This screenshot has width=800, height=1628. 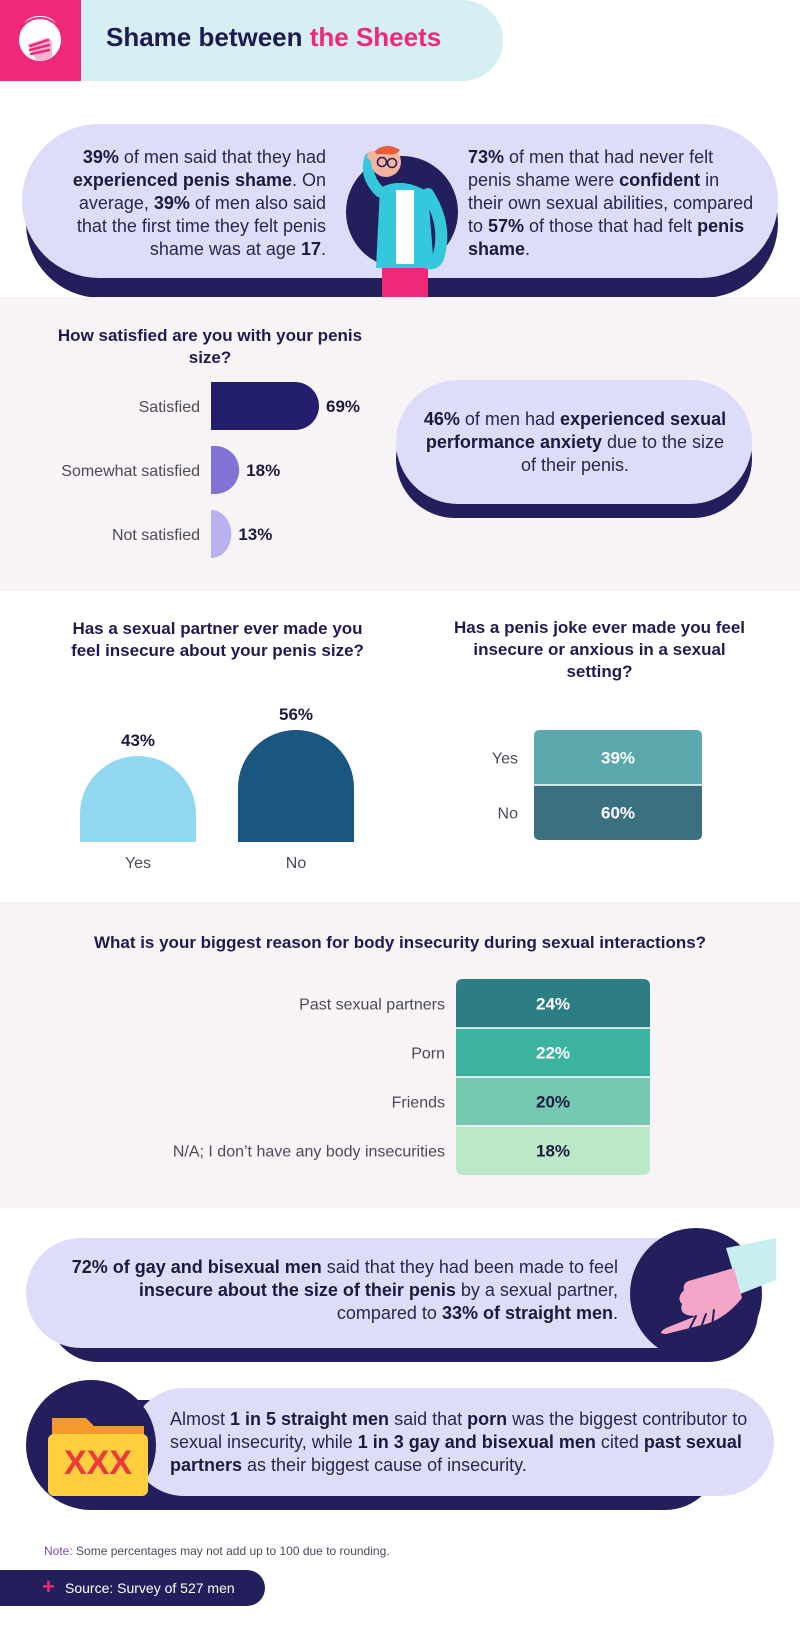 What do you see at coordinates (508, 814) in the screenshot?
I see `joke-category-label: No` at bounding box center [508, 814].